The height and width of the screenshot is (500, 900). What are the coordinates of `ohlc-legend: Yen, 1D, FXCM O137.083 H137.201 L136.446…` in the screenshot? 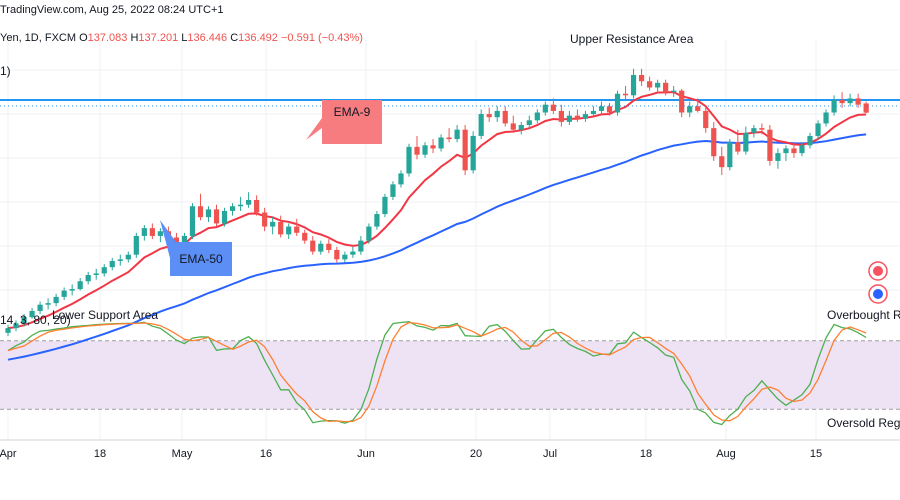 It's located at (181, 38).